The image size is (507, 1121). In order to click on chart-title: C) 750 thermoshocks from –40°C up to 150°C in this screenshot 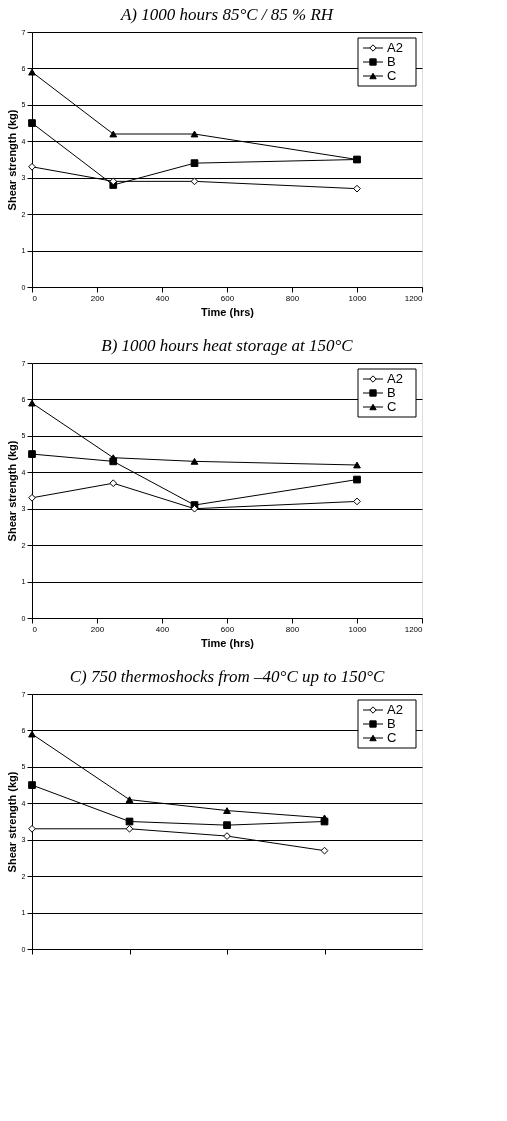, I will do `click(227, 676)`.